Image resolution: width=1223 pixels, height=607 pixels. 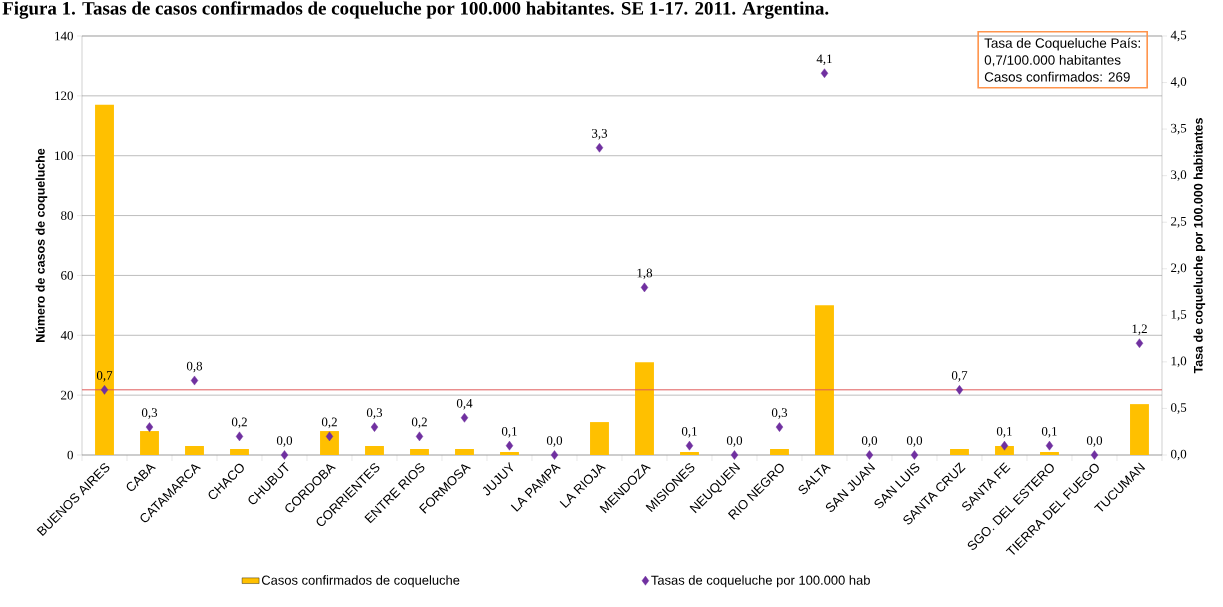 I want to click on legend-label: Tasas de coqueluche por 100.000 hab, so click(x=760, y=581).